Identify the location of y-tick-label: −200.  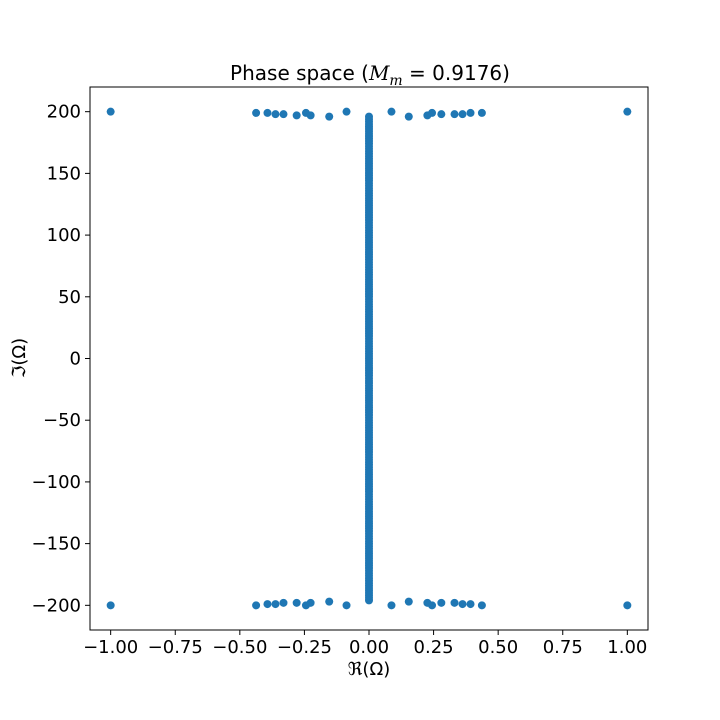
(56, 605).